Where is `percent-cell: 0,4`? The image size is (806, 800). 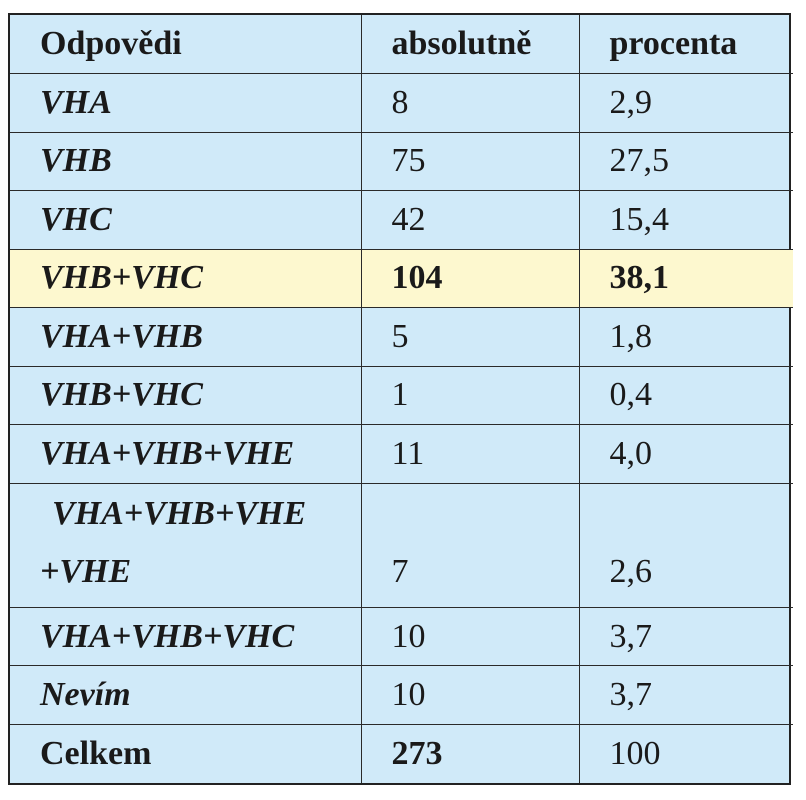
percent-cell: 0,4 is located at coordinates (685, 395).